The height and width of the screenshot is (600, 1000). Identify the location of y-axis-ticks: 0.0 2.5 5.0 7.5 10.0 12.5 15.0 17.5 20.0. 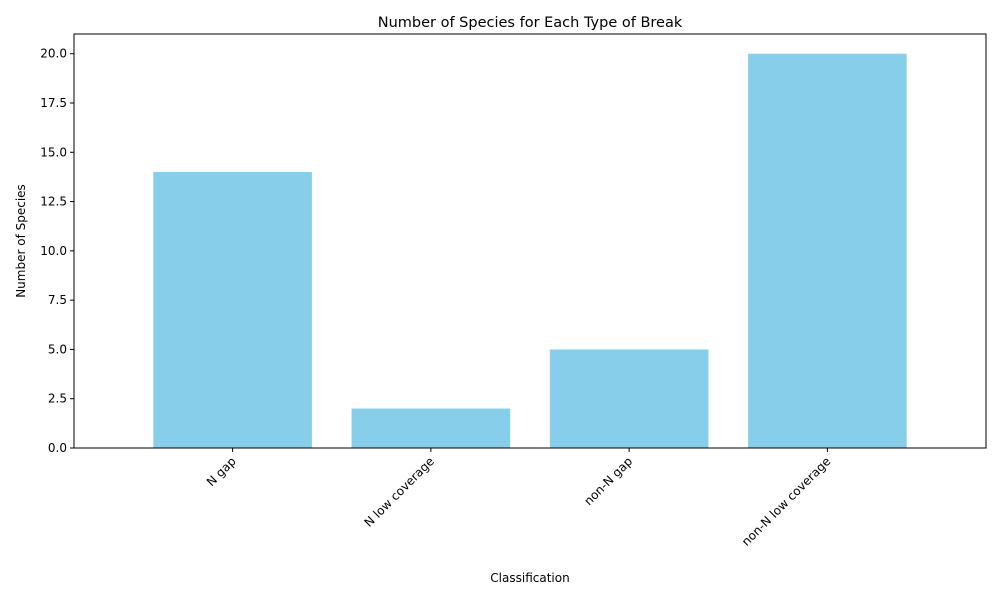
(57, 251).